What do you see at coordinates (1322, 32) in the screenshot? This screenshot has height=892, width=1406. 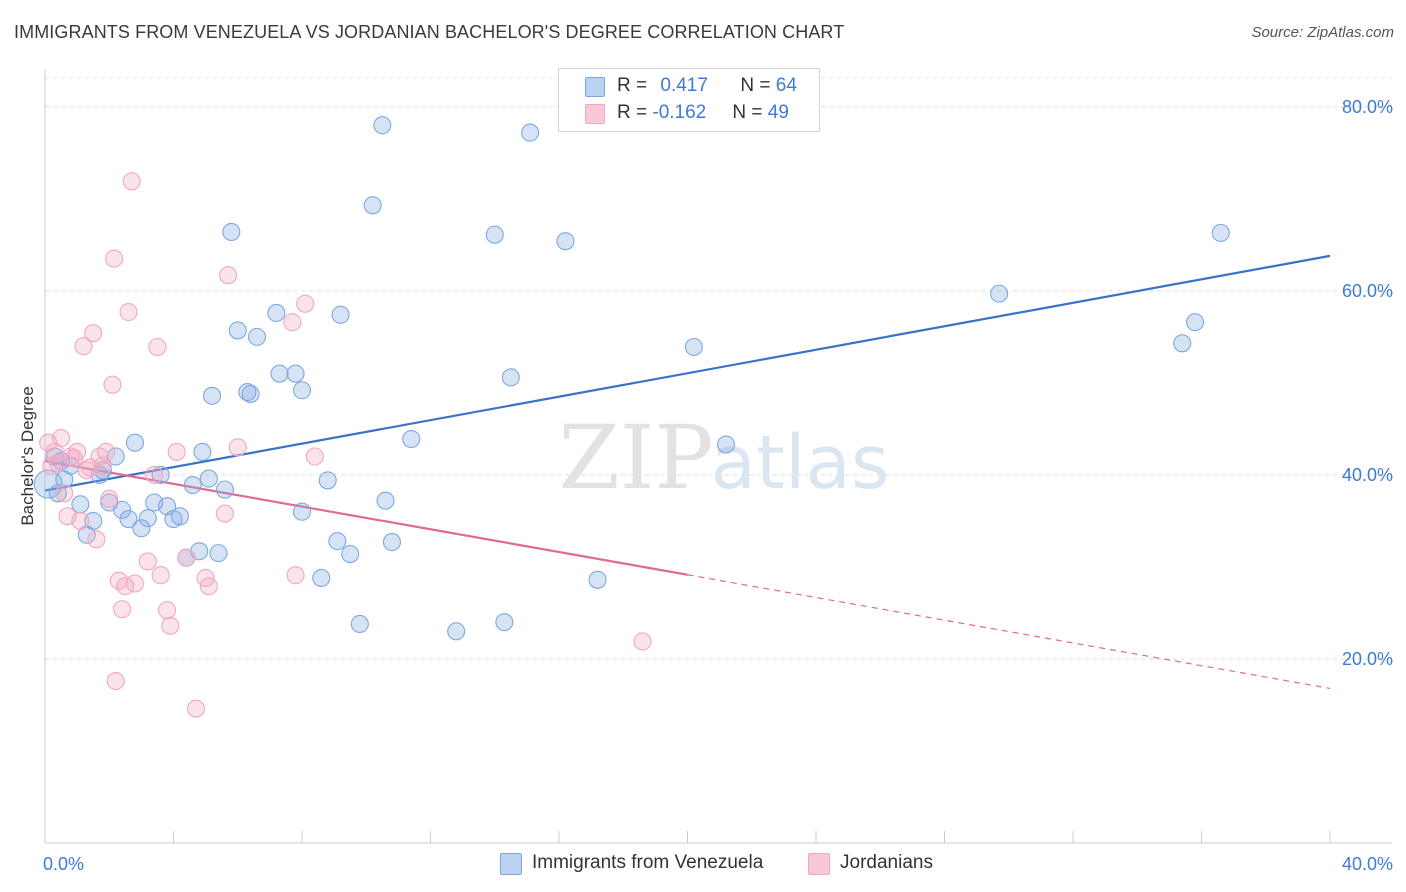 I see `source-credit: Source: ZipAtlas.com` at bounding box center [1322, 32].